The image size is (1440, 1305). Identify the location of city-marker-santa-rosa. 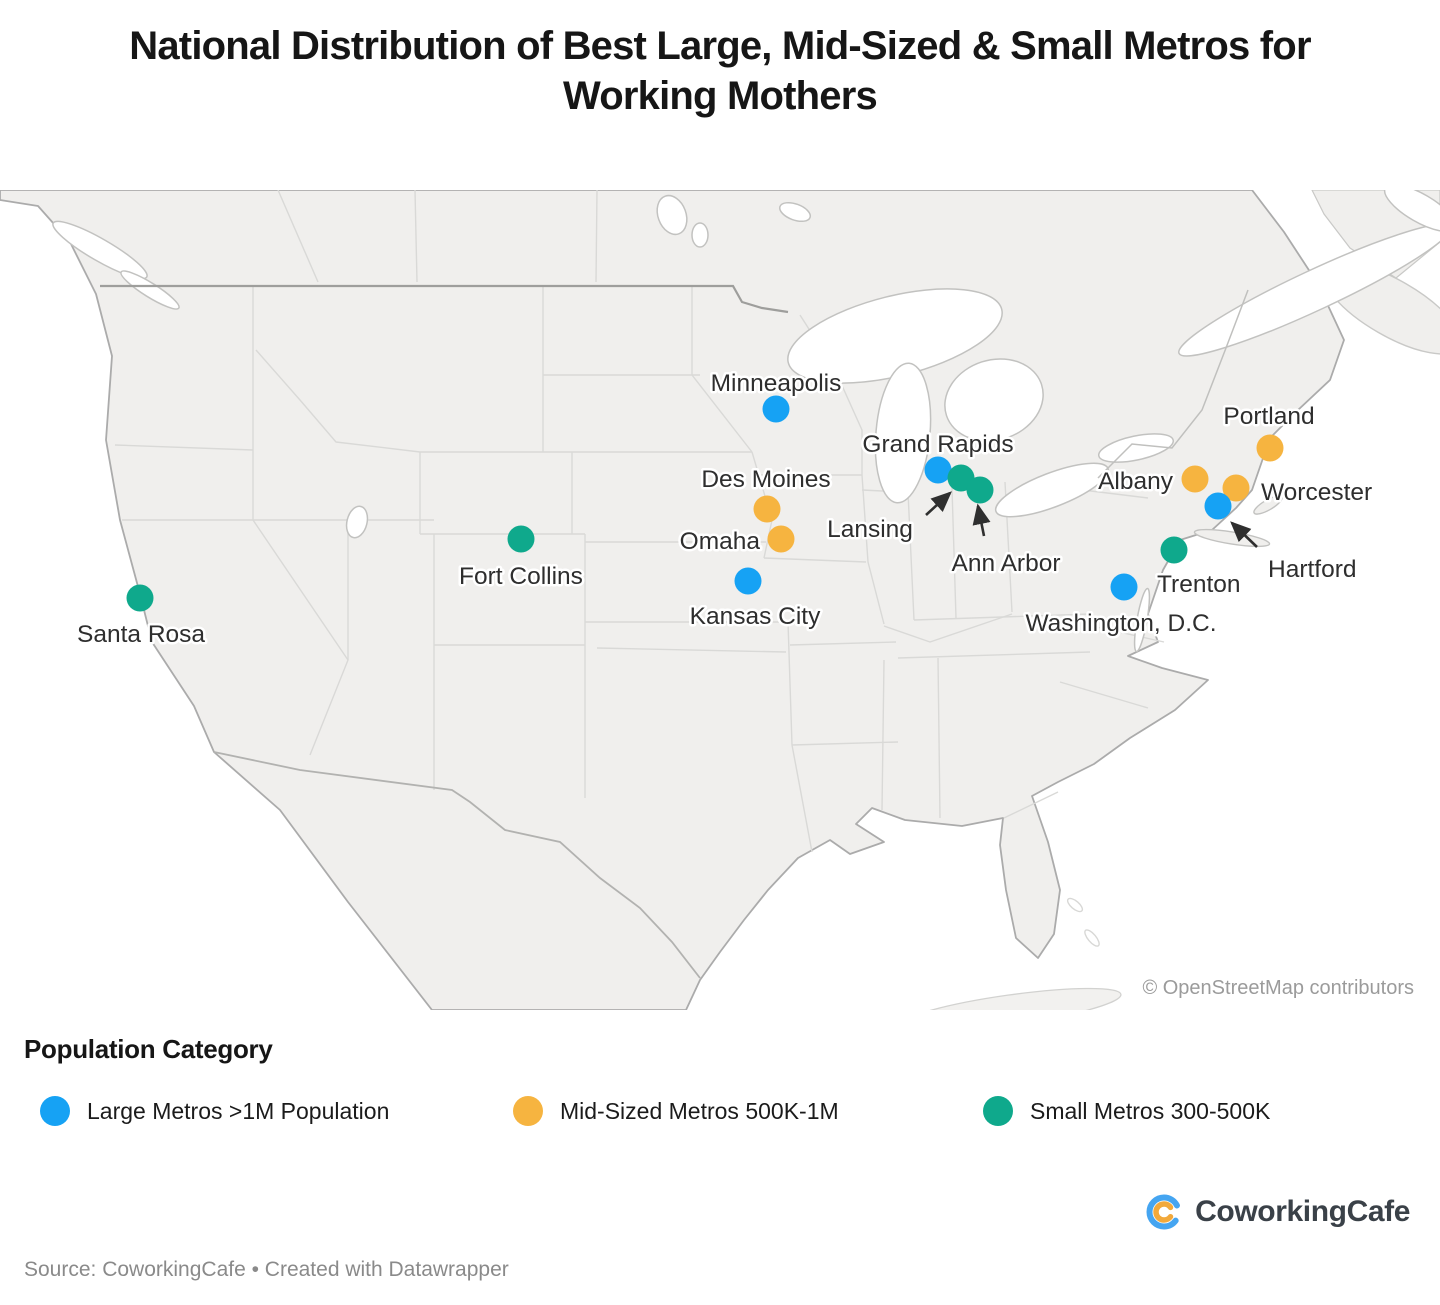
(140, 598).